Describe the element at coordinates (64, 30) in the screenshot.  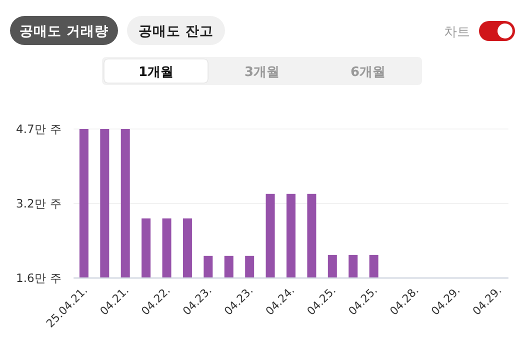
I see `button: 공매도 거래량` at that location.